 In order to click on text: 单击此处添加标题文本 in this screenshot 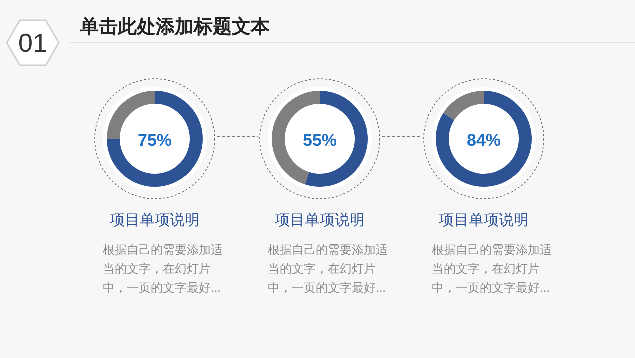, I will do `click(175, 27)`.